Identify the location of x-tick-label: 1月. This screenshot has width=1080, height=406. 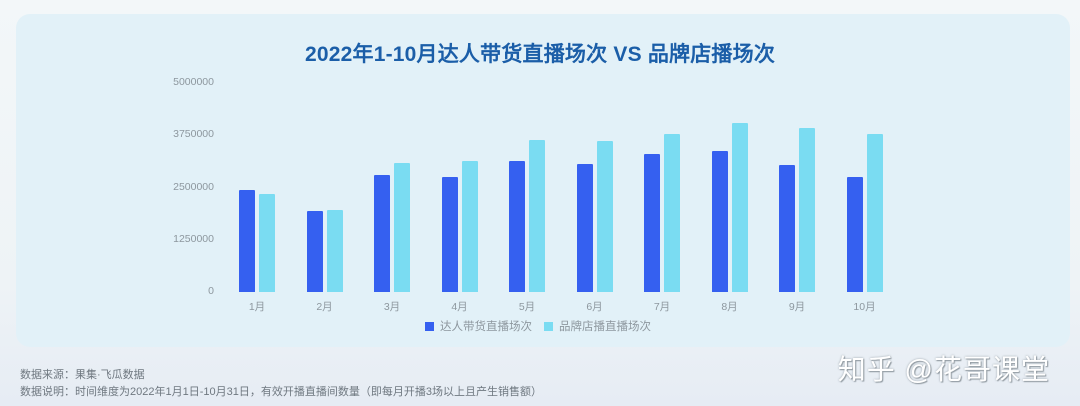
(257, 307).